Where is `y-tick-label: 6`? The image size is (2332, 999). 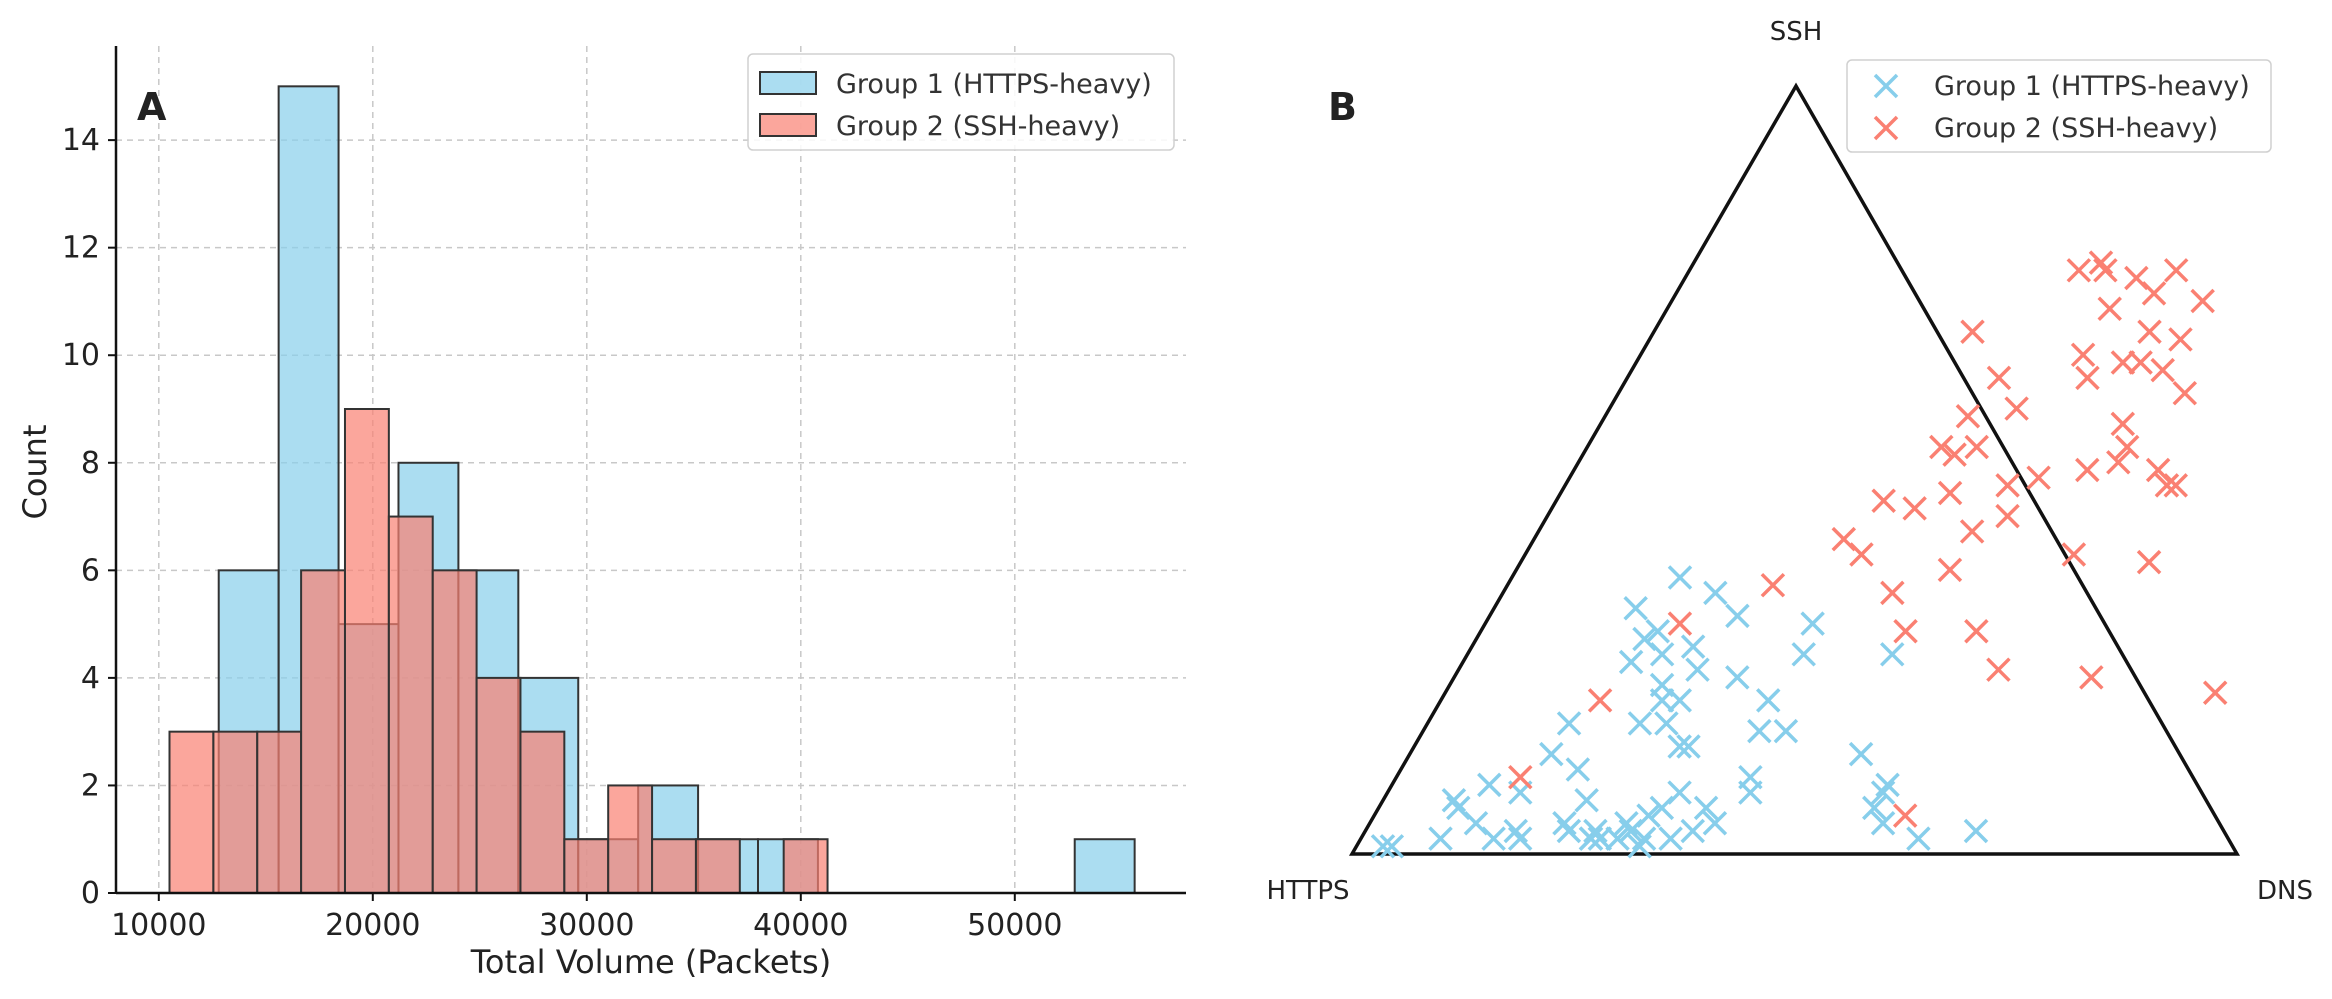 y-tick-label: 6 is located at coordinates (90, 570).